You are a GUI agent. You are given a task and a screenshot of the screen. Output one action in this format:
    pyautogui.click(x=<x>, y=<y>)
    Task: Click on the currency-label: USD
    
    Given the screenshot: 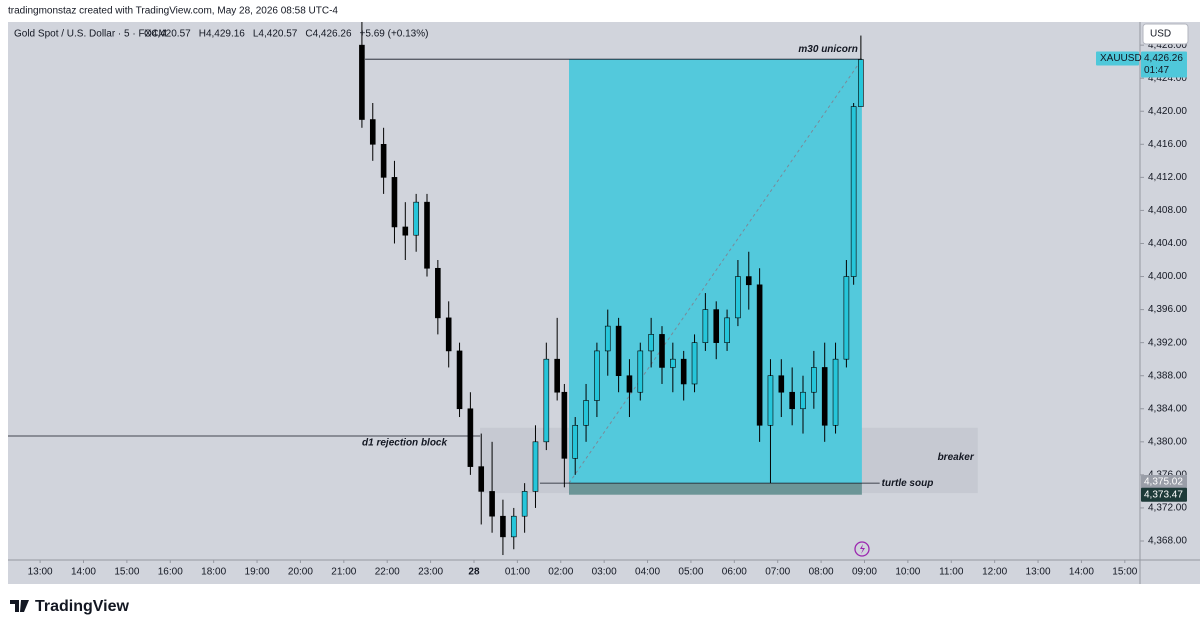 What is the action you would take?
    pyautogui.click(x=1160, y=34)
    